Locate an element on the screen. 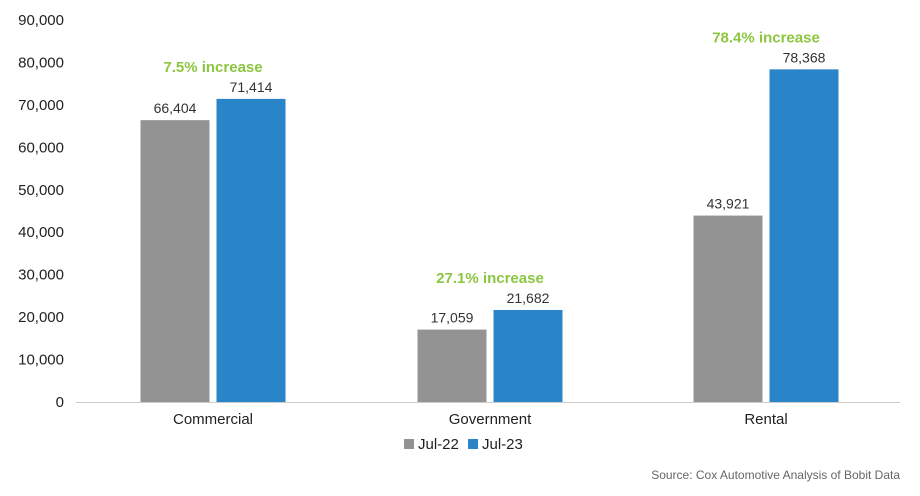  increase-callout: 78.4% increase is located at coordinates (766, 37).